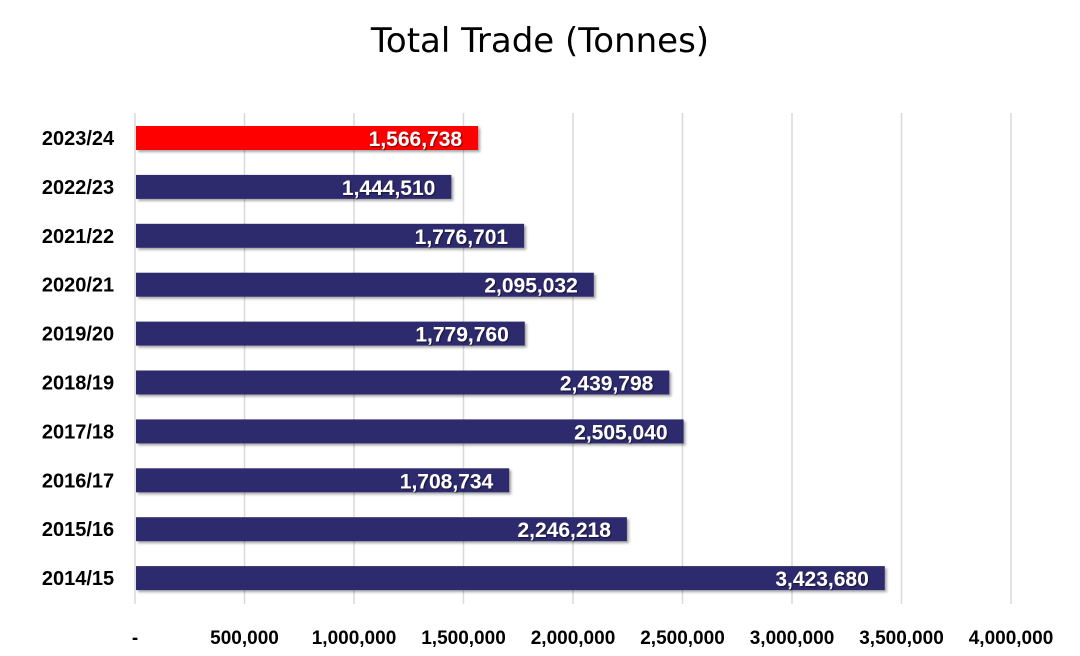 The height and width of the screenshot is (656, 1080). What do you see at coordinates (78, 384) in the screenshot?
I see `category-label: 2018/19` at bounding box center [78, 384].